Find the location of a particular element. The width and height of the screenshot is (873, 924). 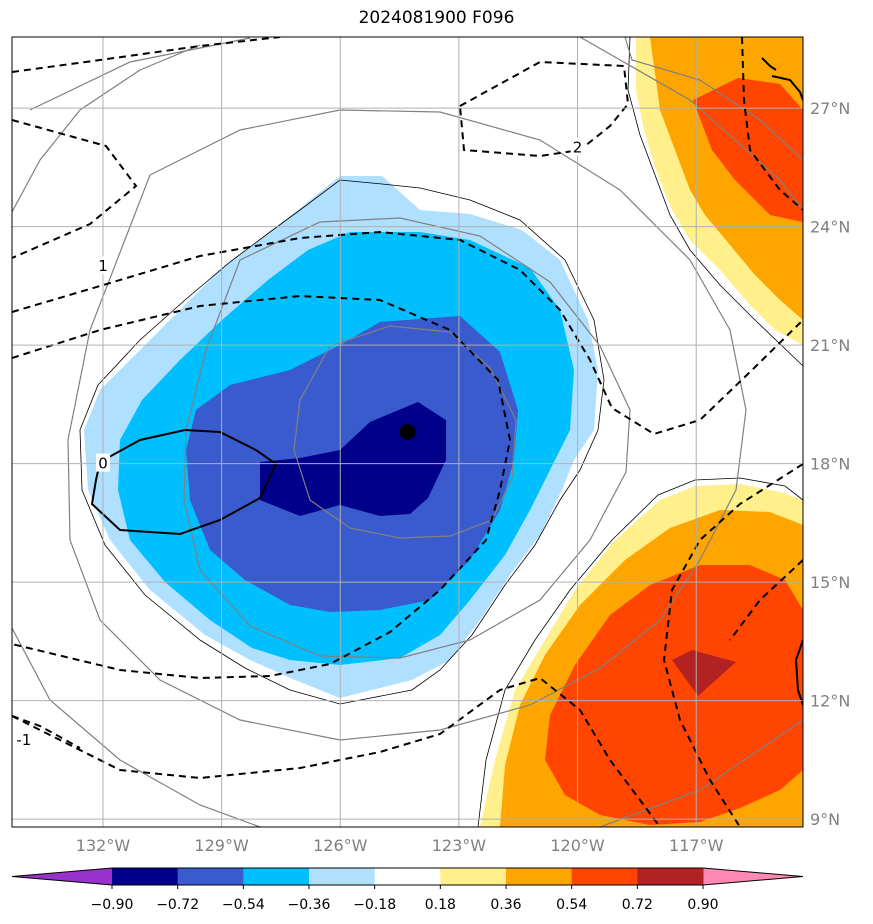

contour-0-solid-closed is located at coordinates (184, 482).